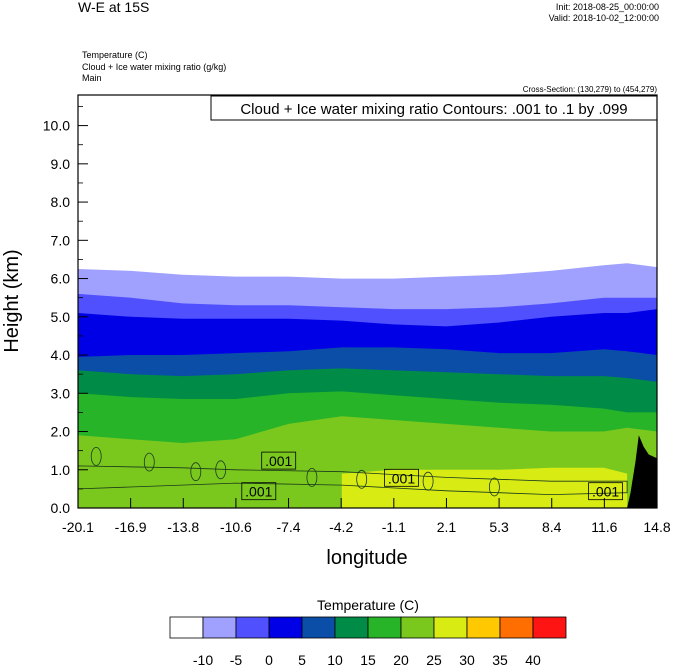 Image resolution: width=674 pixels, height=672 pixels. What do you see at coordinates (394, 527) in the screenshot?
I see `x-tick-label: -1.1` at bounding box center [394, 527].